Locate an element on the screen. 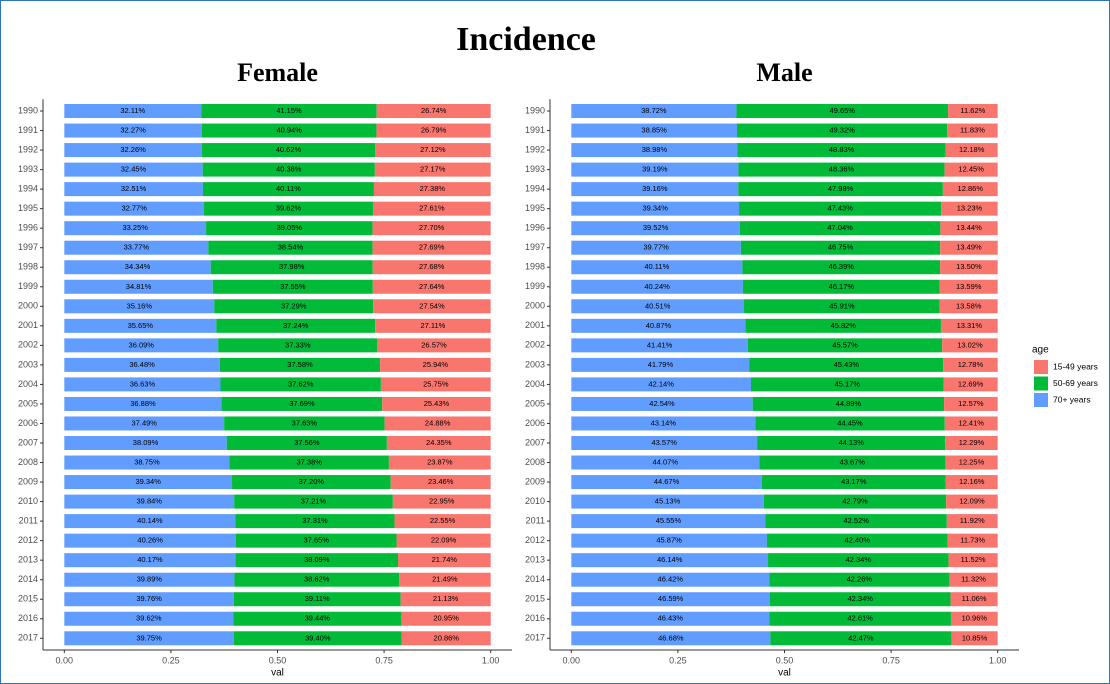 This screenshot has width=1110, height=684. data-label: 47.43% is located at coordinates (840, 208).